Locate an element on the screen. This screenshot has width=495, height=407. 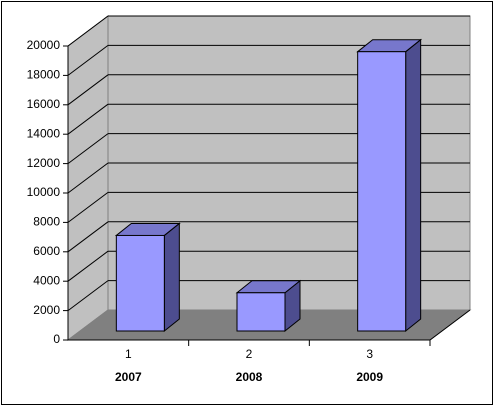
y-tick-label: 16000 is located at coordinates (44, 104).